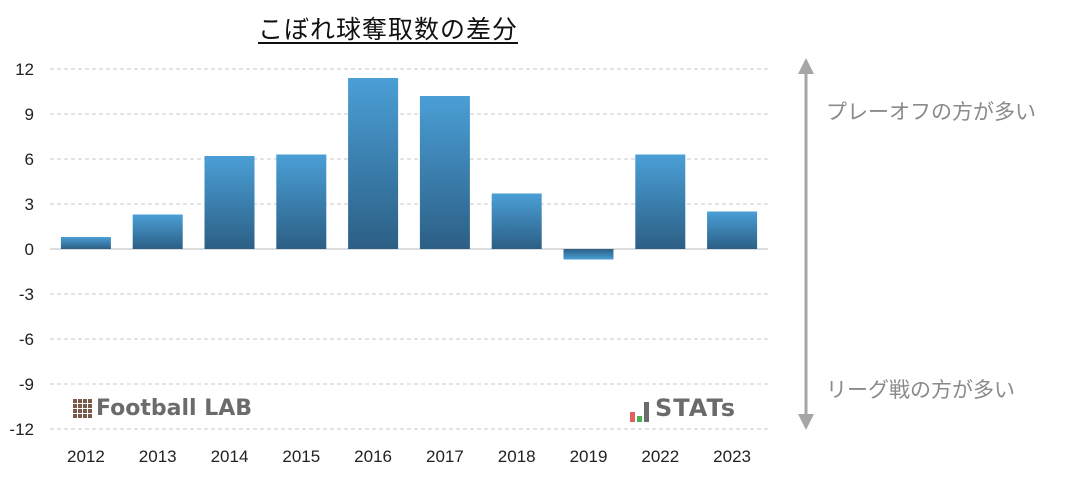  What do you see at coordinates (388, 29) in the screenshot?
I see `chart-title: こぼれ球奪取数の差分` at bounding box center [388, 29].